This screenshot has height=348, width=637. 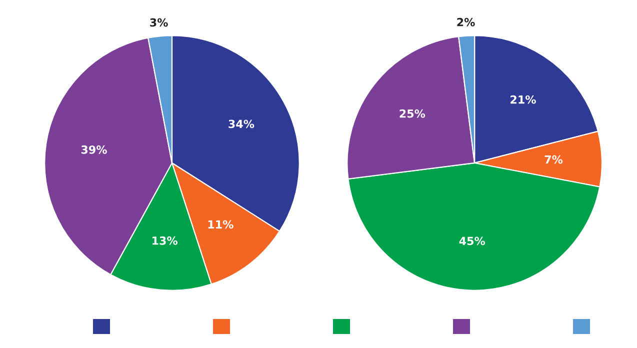 I want to click on data-label: 21%, so click(x=523, y=99).